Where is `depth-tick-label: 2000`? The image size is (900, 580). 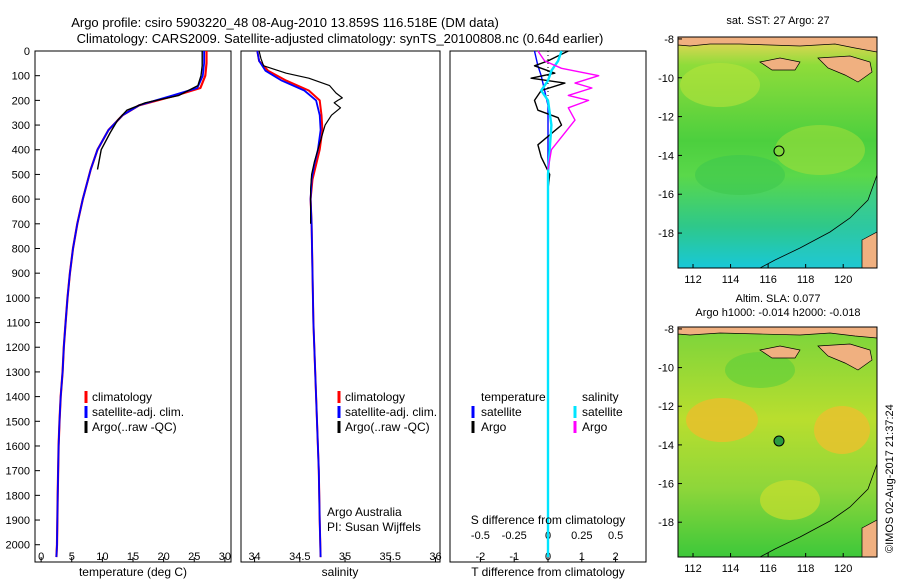
depth-tick-label: 2000 is located at coordinates (18, 546).